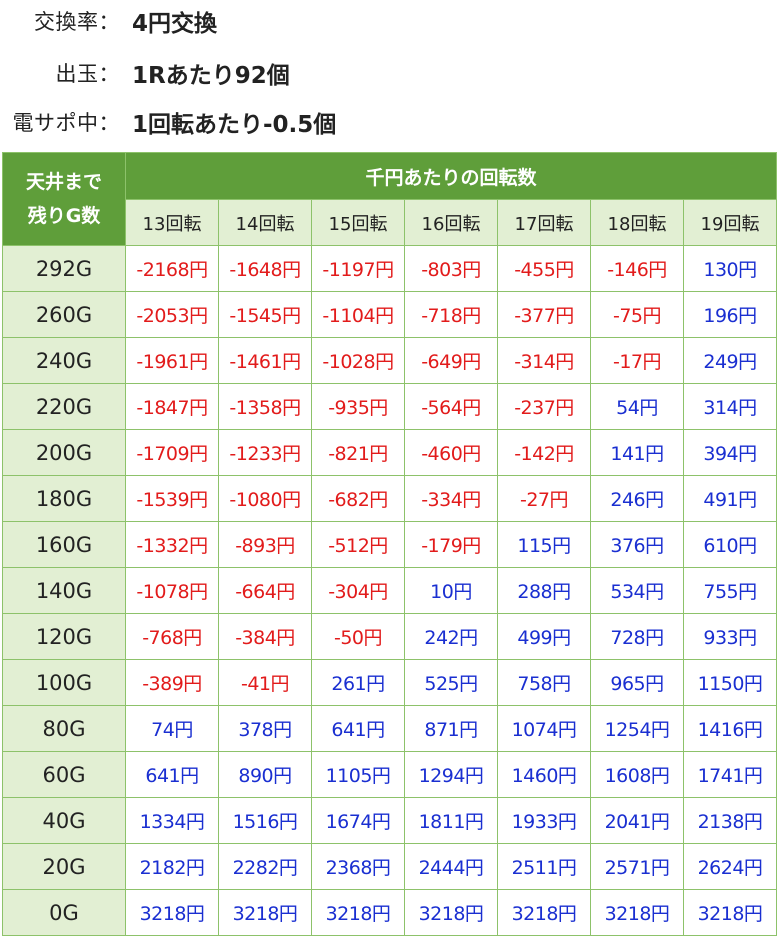 The width and height of the screenshot is (777, 952). Describe the element at coordinates (172, 498) in the screenshot. I see `table-cell: -1539円` at that location.